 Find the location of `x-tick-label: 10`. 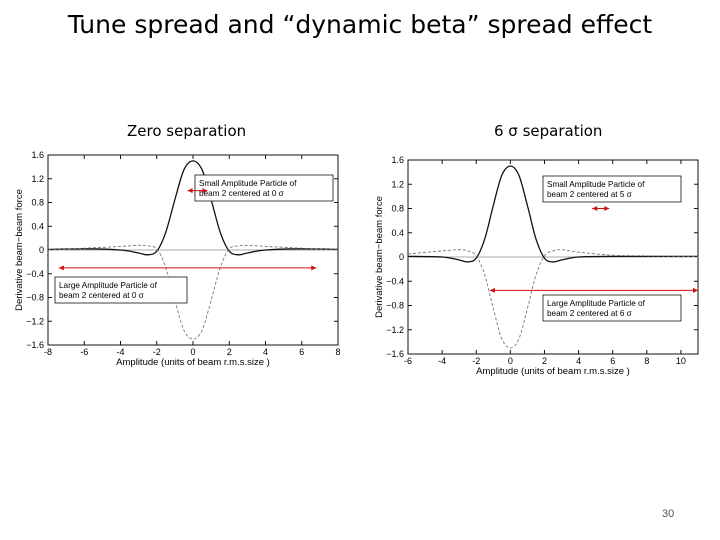

x-tick-label: 10 is located at coordinates (681, 361).